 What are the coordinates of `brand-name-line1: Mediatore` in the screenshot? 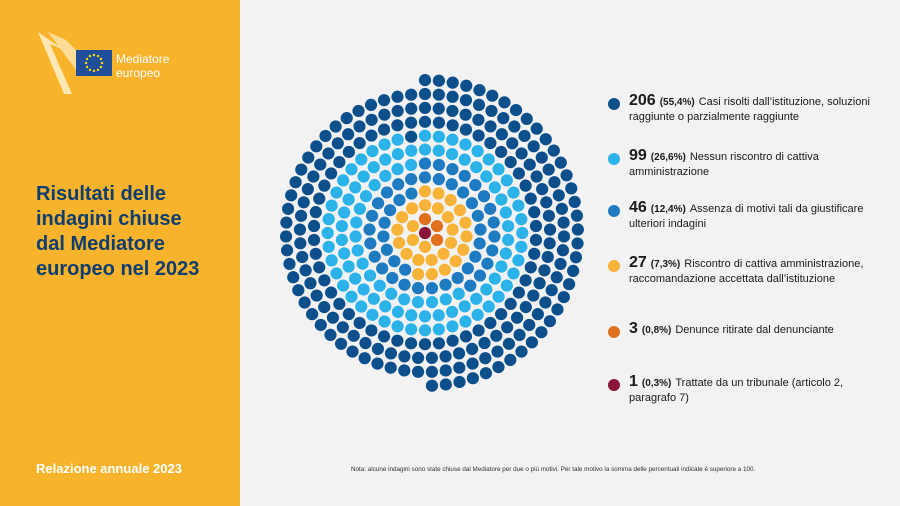 It's located at (143, 59).